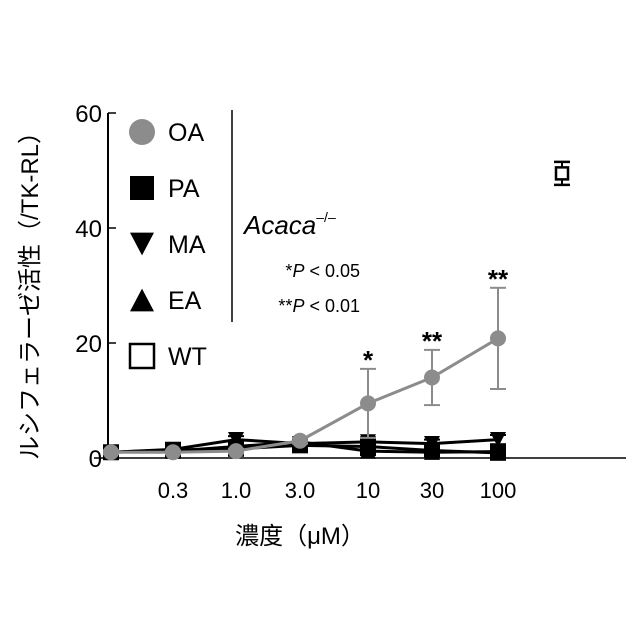  What do you see at coordinates (432, 490) in the screenshot?
I see `x-tick-label: 30` at bounding box center [432, 490].